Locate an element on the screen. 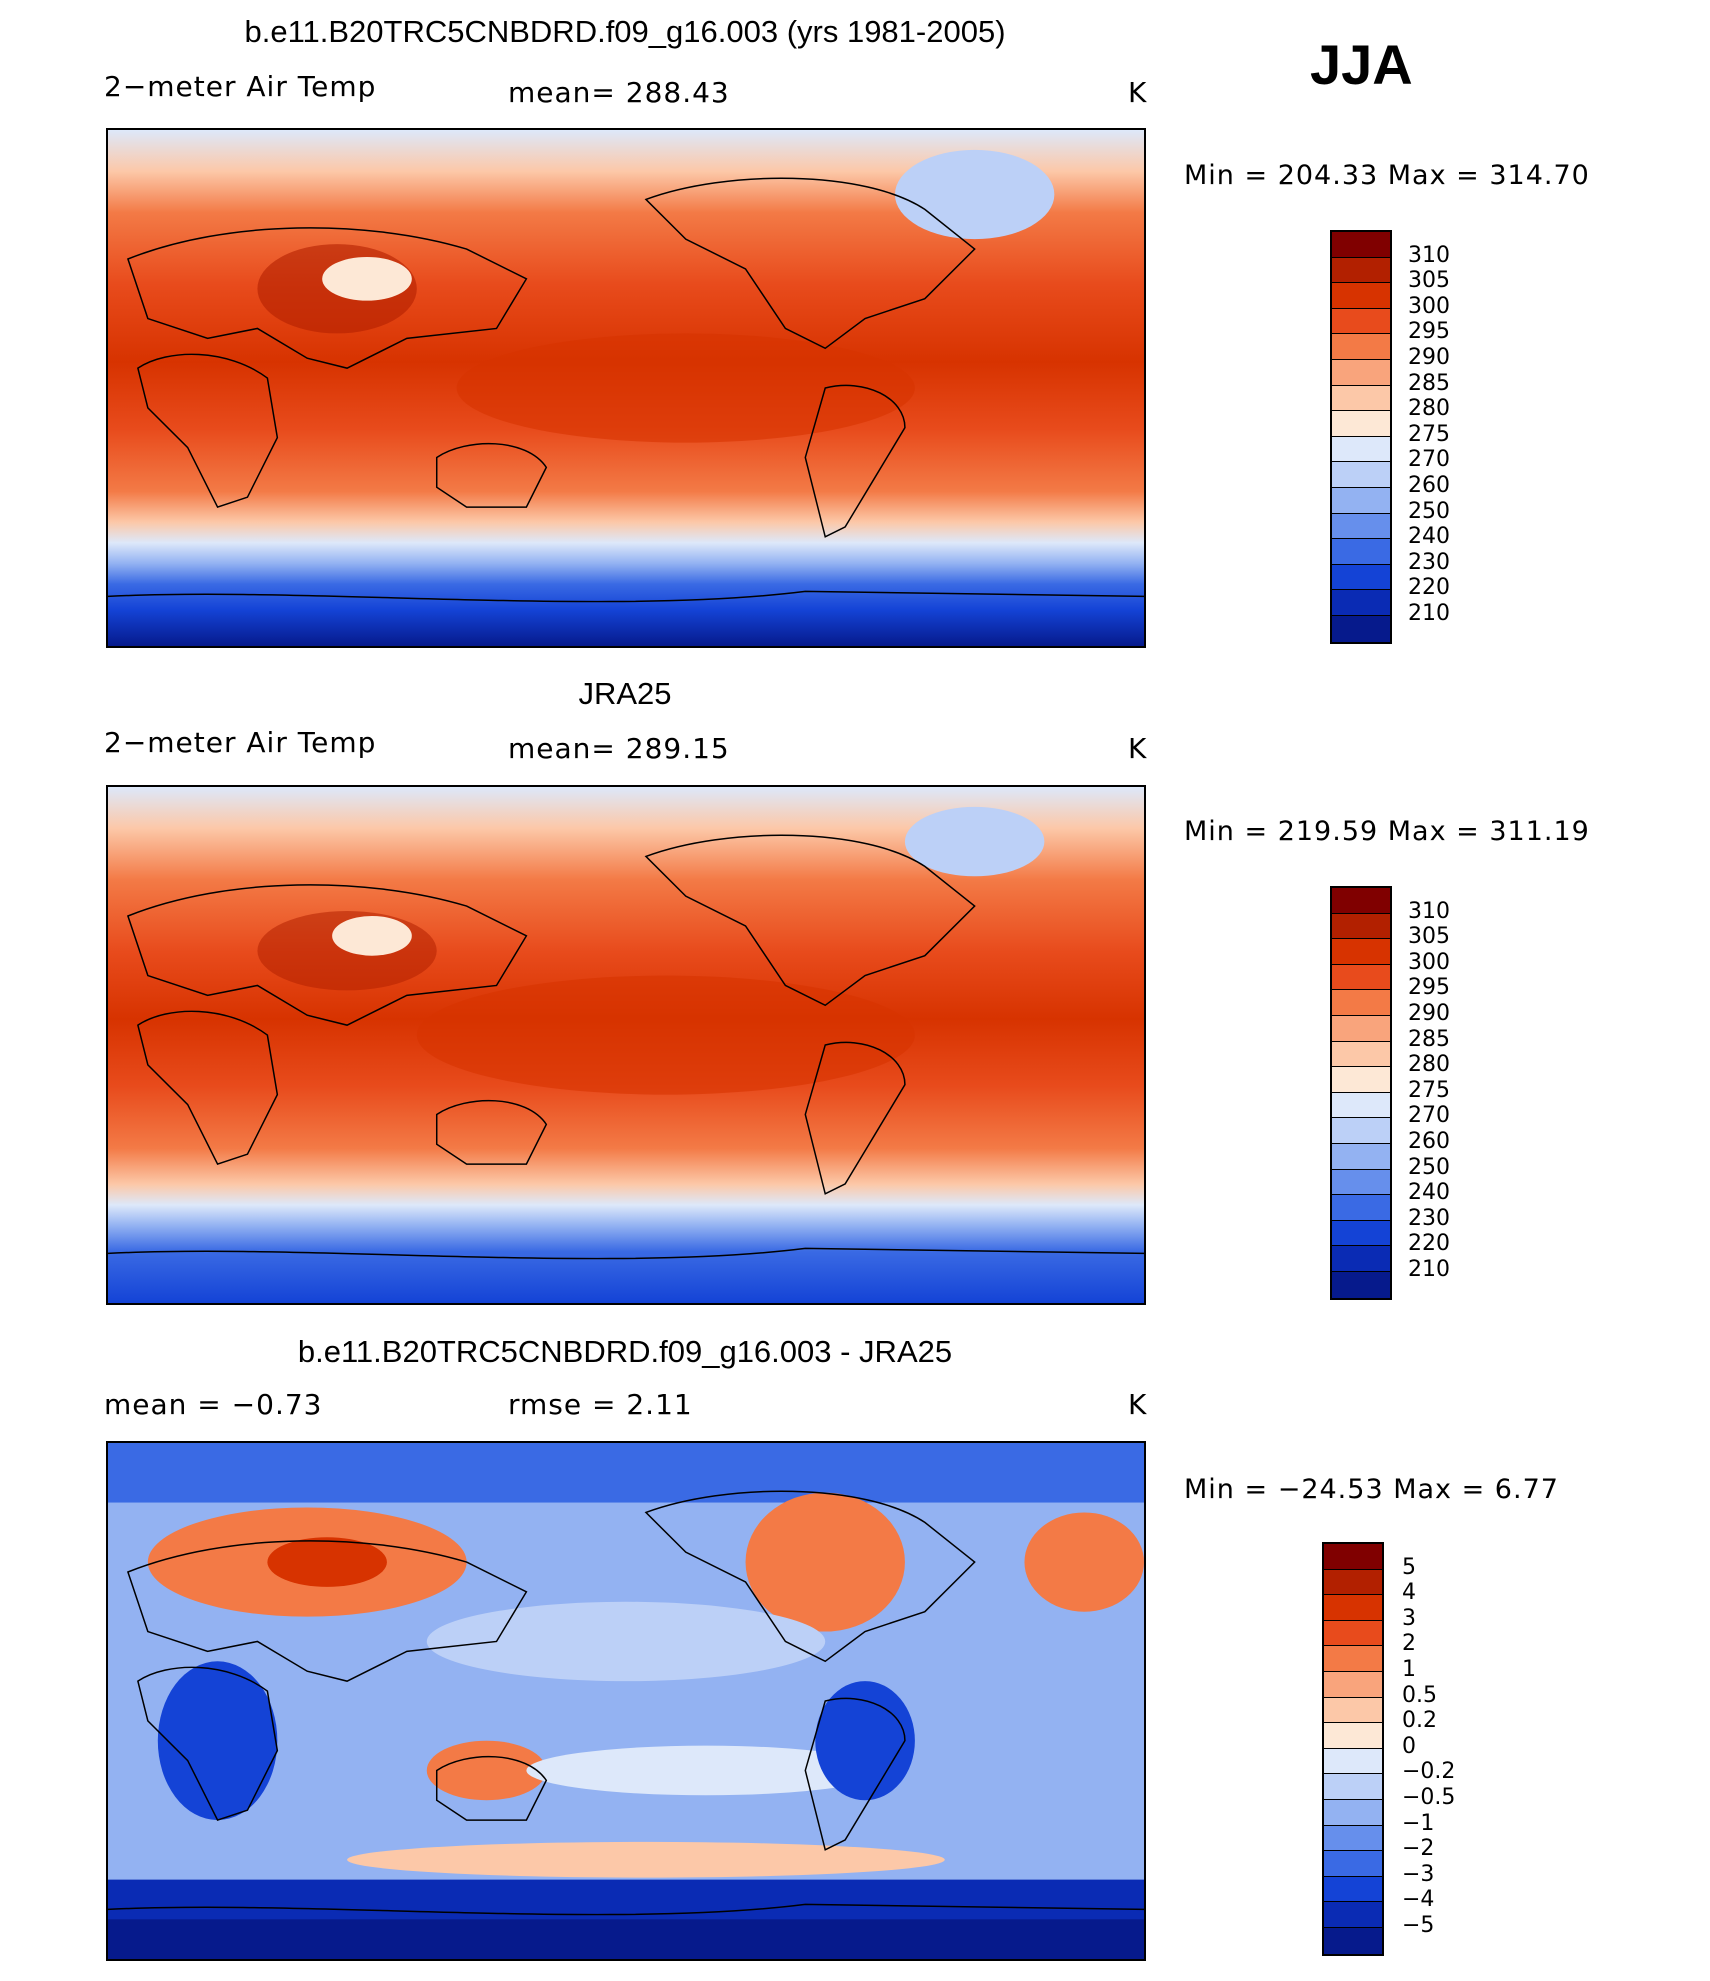  panel-1-units-label: K is located at coordinates (1138, 92).